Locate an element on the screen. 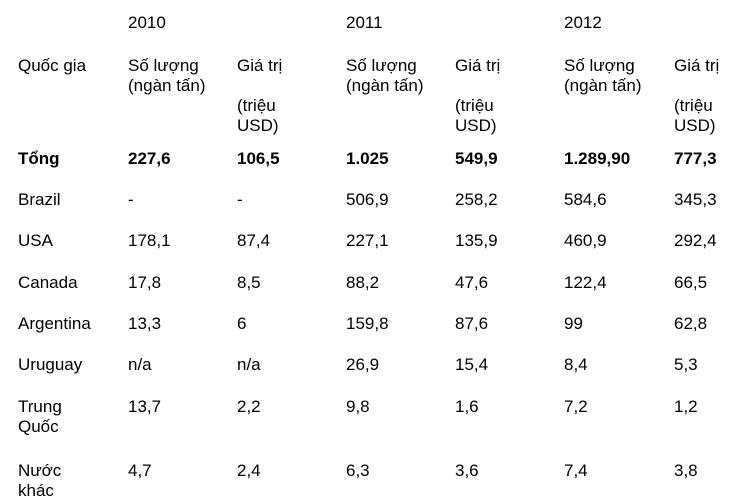  row-china-v2010: 2,2 is located at coordinates (249, 406).